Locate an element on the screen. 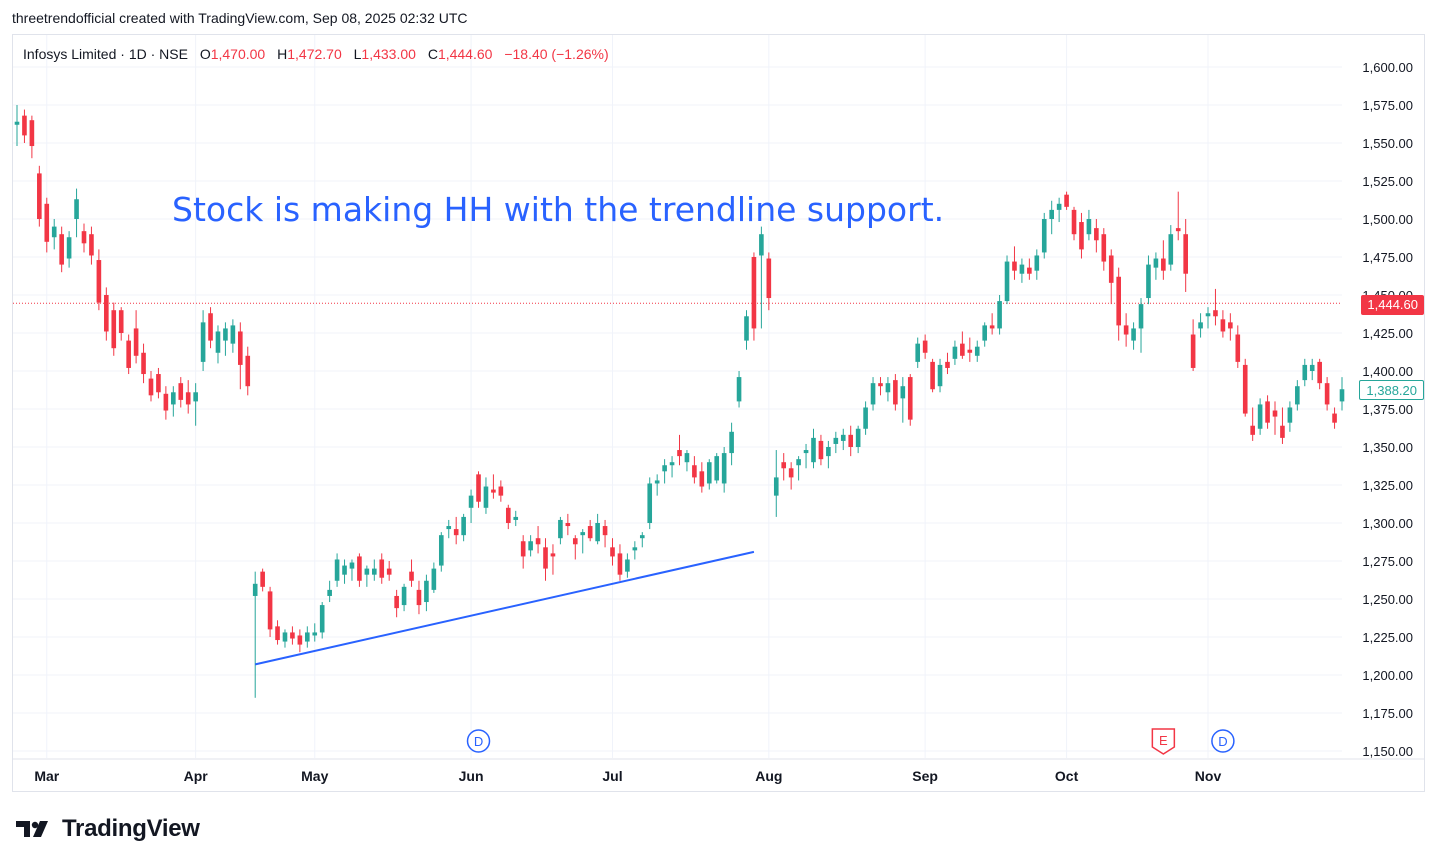 The image size is (1438, 868). low-value: 1,433.00 is located at coordinates (388, 54).